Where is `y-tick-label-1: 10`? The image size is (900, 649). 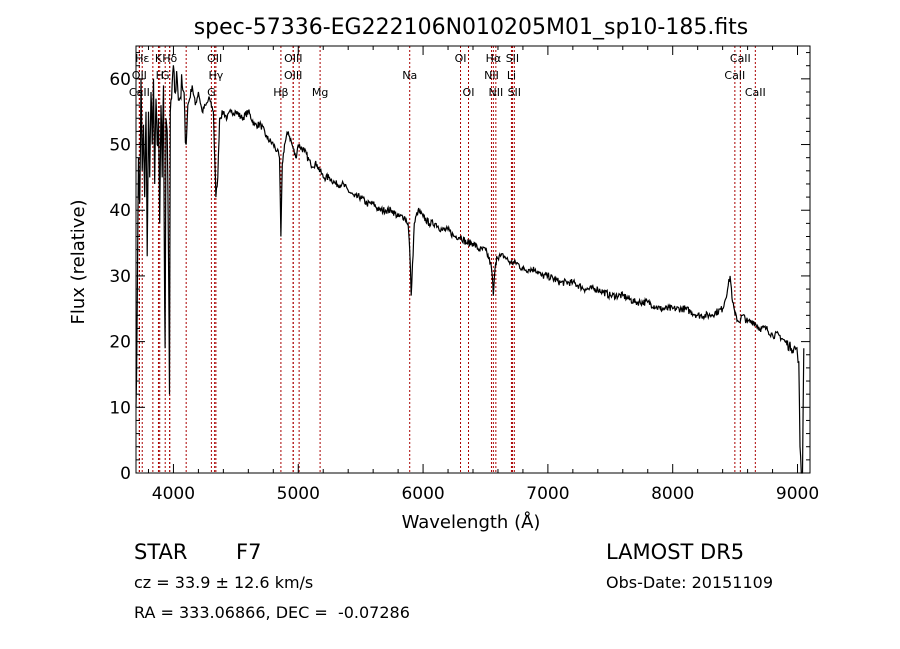 y-tick-label-1: 10 is located at coordinates (120, 408).